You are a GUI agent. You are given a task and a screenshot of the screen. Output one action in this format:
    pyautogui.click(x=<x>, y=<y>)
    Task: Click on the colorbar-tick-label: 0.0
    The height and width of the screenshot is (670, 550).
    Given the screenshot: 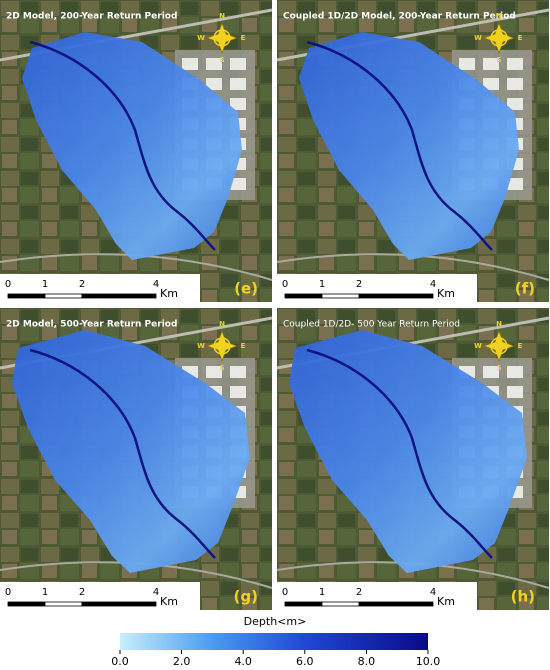 What is the action you would take?
    pyautogui.click(x=120, y=661)
    